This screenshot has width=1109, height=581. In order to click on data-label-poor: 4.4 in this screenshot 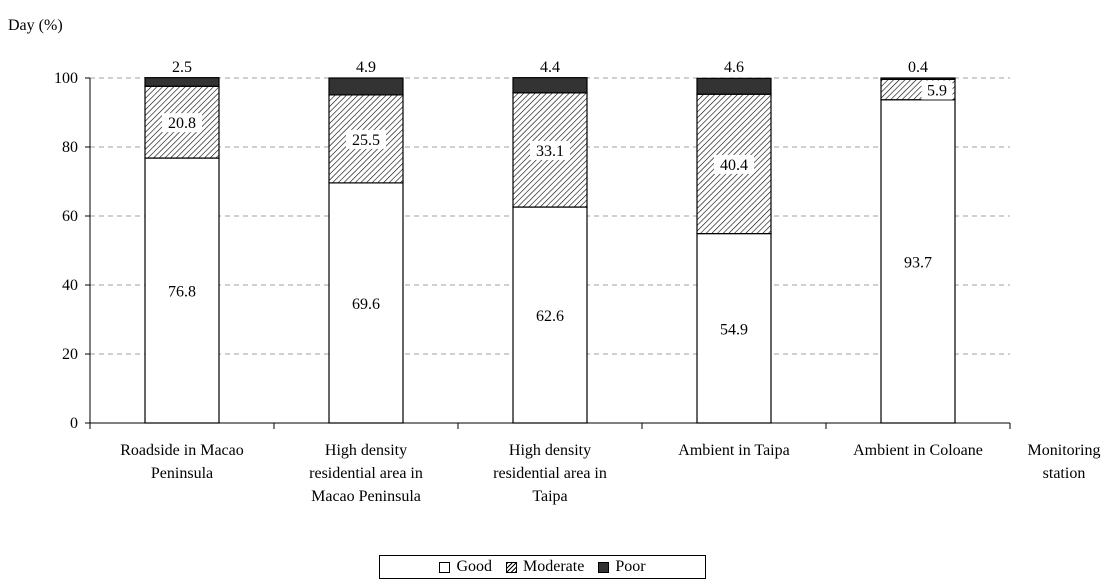, I will do `click(550, 67)`.